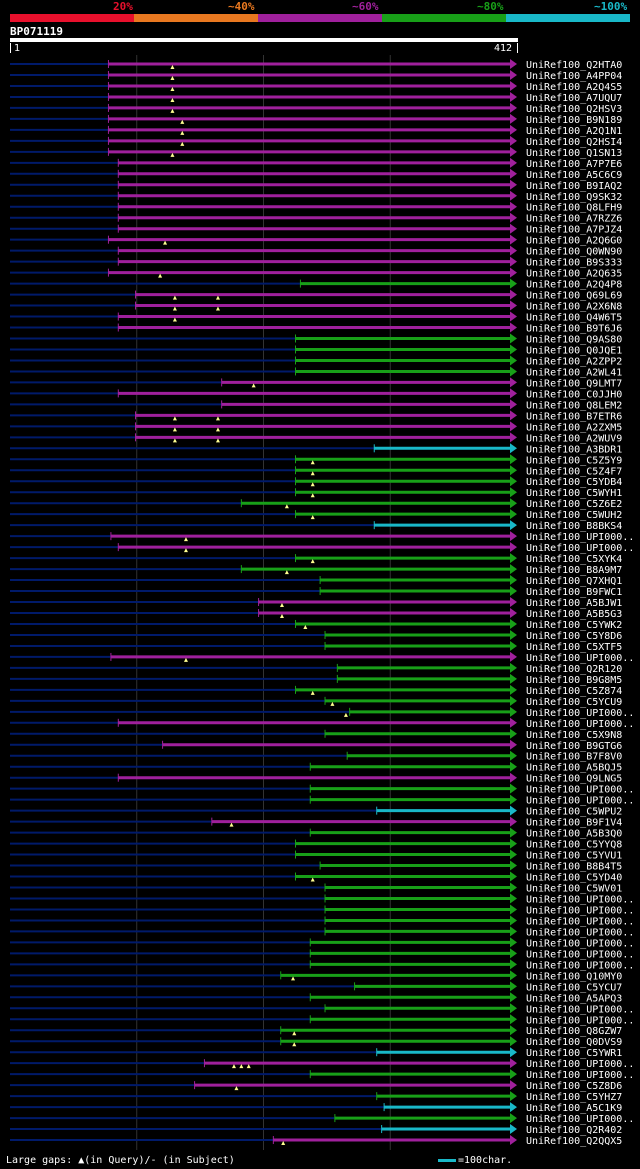 The width and height of the screenshot is (640, 1169). Describe the element at coordinates (503, 48) in the screenshot. I see `ruler-end-label: 412` at that location.